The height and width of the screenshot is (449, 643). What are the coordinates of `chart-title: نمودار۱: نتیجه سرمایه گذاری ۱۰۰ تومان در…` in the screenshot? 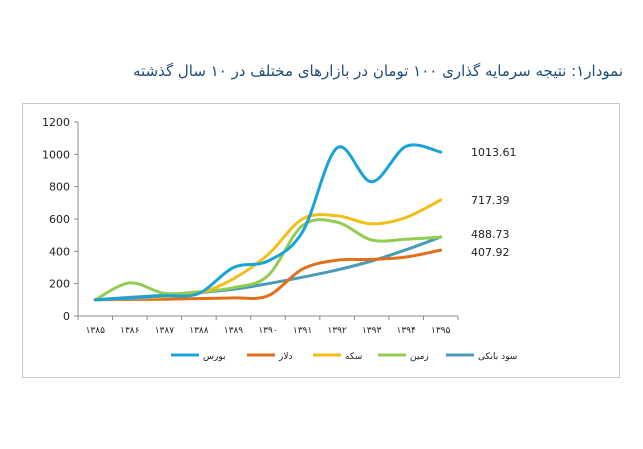 It's located at (377, 71).